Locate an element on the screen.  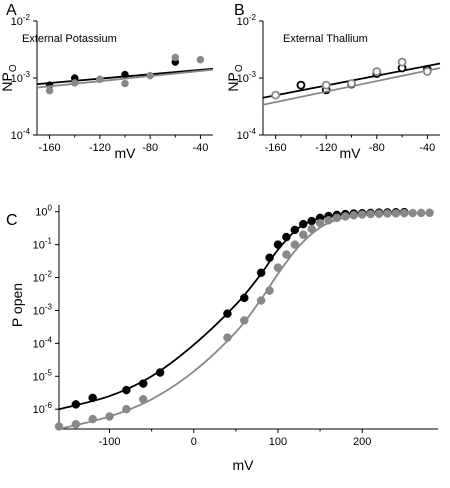
panel-letter: C is located at coordinates (12, 220).